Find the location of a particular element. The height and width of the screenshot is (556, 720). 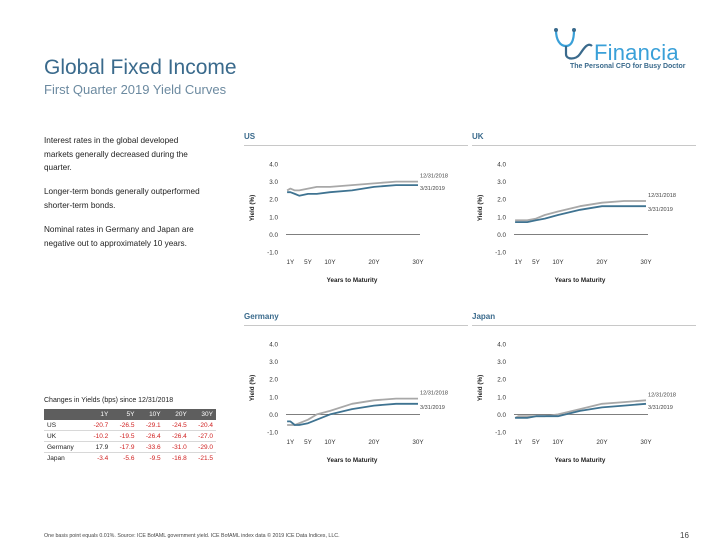

table-row: Germany 17.9 -17.9 -33.6 -31.0 -29.0 is located at coordinates (130, 447).